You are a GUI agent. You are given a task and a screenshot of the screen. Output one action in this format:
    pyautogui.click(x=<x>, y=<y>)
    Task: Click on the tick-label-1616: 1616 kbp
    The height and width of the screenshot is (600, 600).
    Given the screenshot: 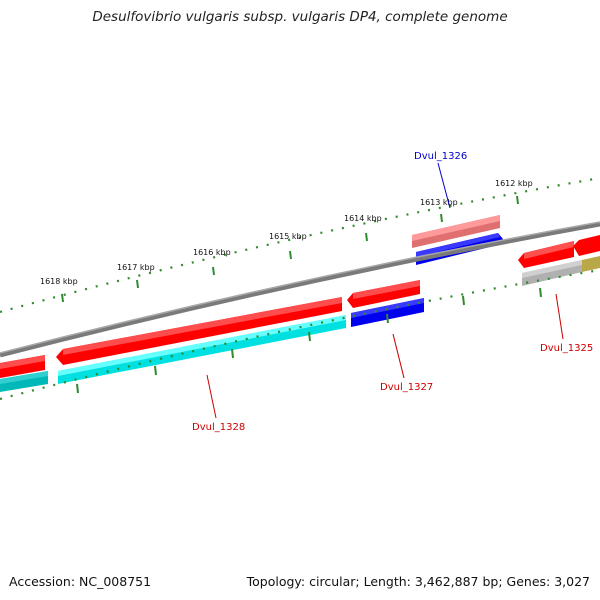 What is the action you would take?
    pyautogui.click(x=212, y=252)
    